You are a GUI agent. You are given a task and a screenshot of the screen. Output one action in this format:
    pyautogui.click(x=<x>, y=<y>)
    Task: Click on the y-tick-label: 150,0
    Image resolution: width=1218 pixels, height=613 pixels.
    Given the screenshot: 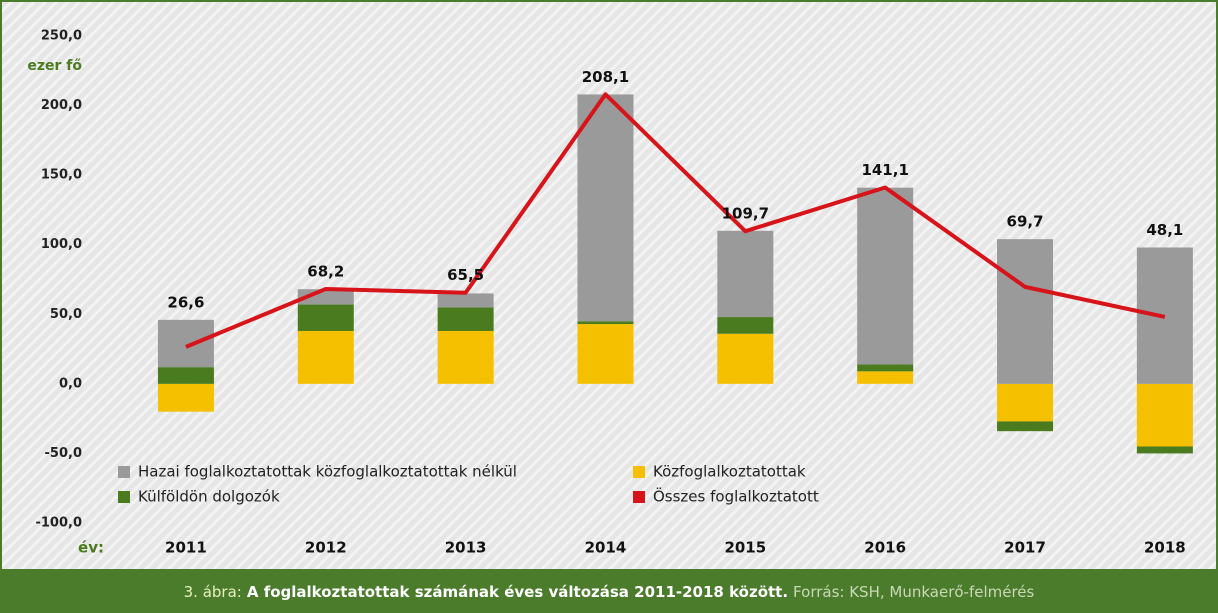 What is the action you would take?
    pyautogui.click(x=61, y=175)
    